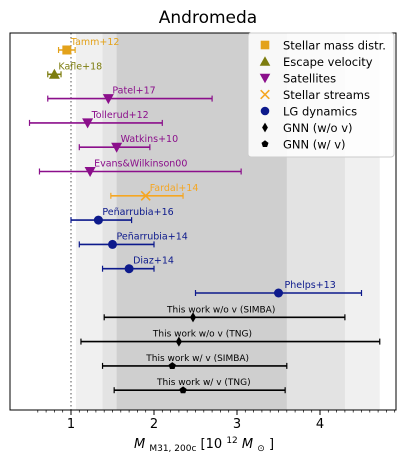  Describe the element at coordinates (212, 444) in the screenshot. I see `x-label-bracket: [10` at that location.